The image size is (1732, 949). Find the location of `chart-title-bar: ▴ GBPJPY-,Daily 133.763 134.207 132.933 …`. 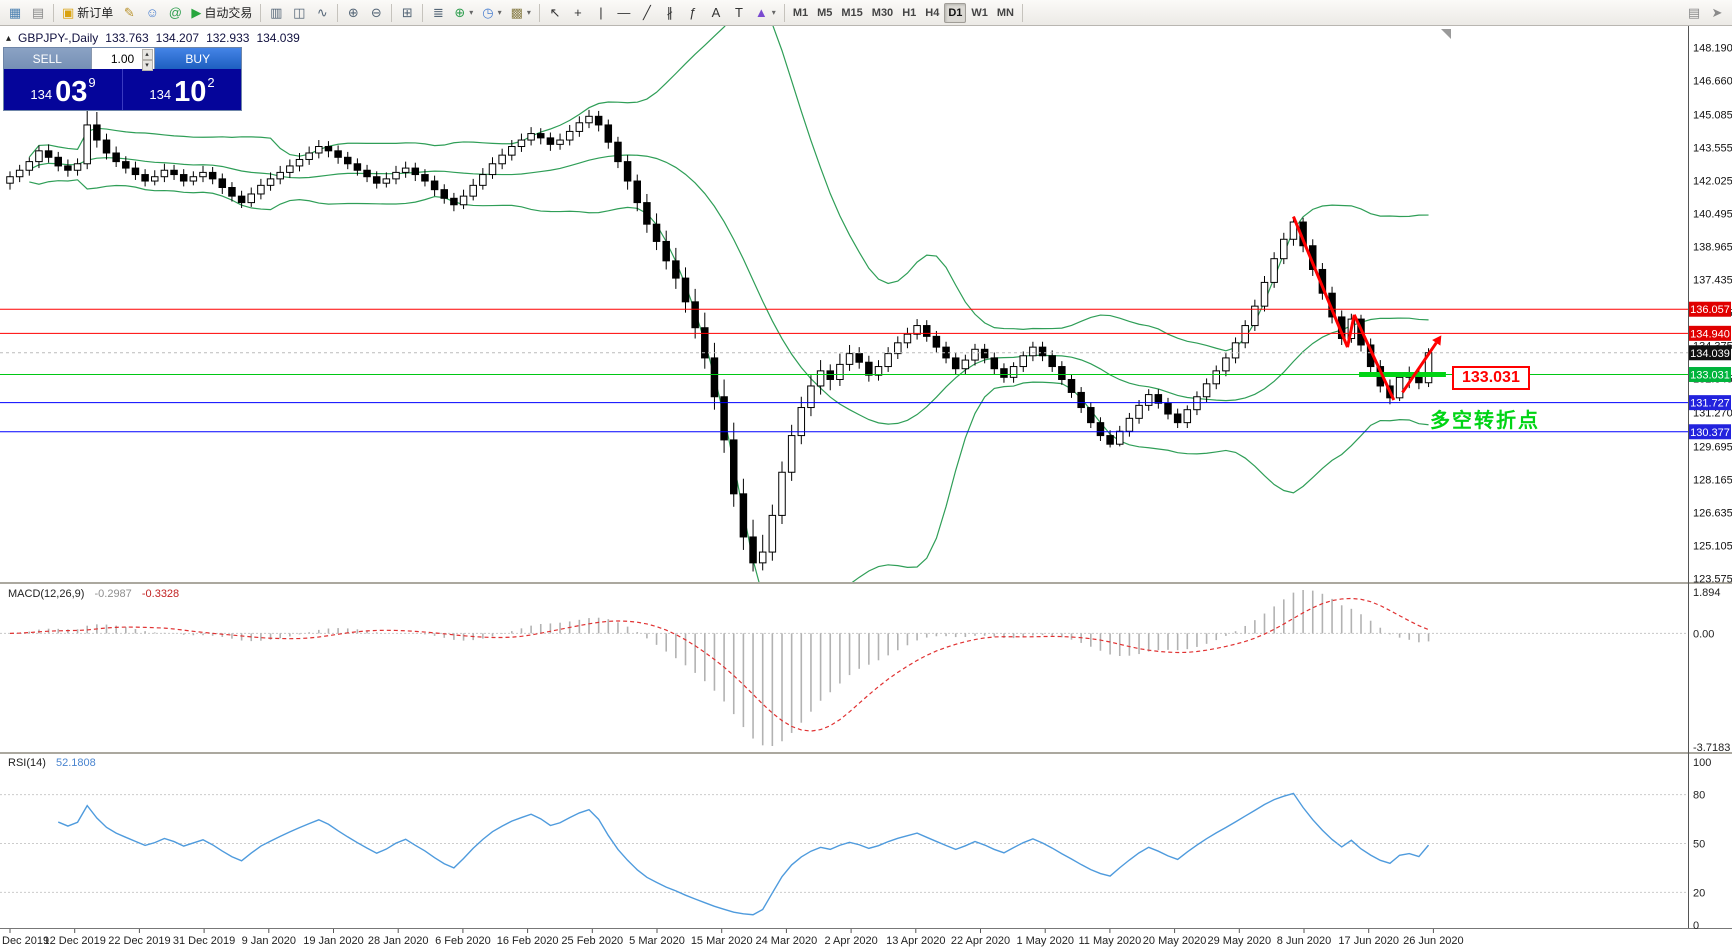

chart-title-bar: ▴ GBPJPY-,Daily 133.763 134.207 132.933 … is located at coordinates (153, 38).